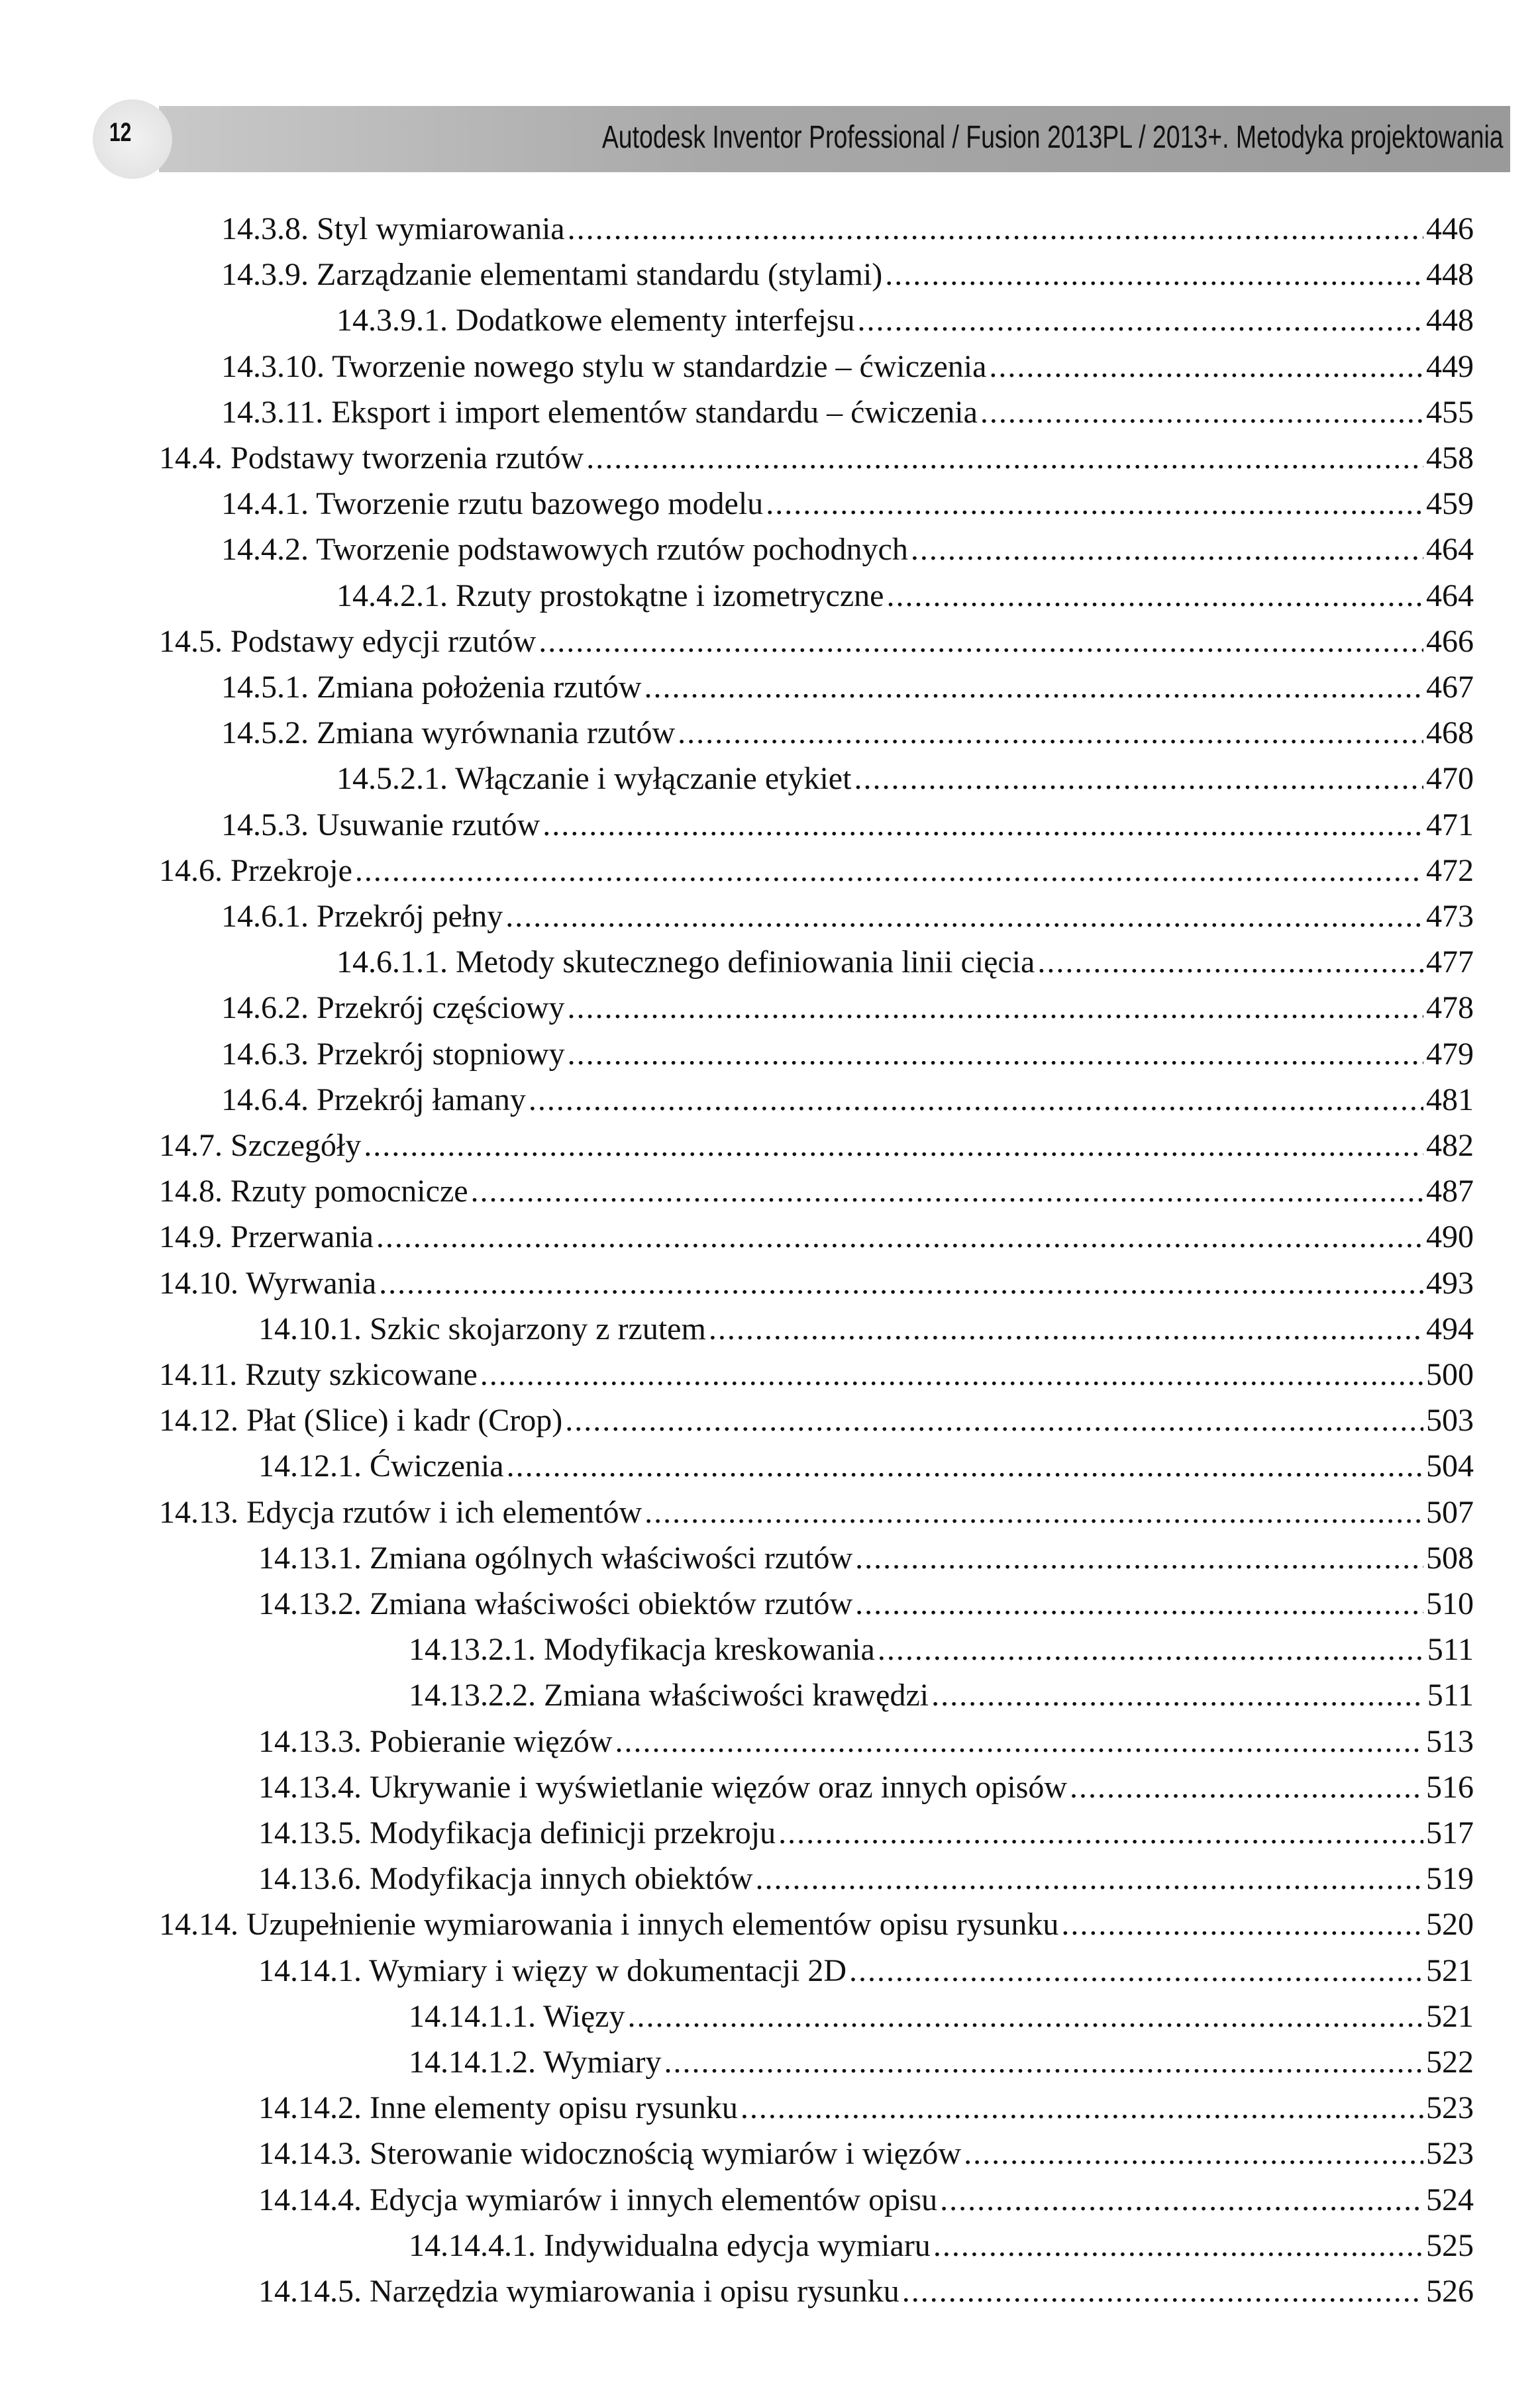  Describe the element at coordinates (448, 733) in the screenshot. I see `toc-entry-title: 14.5.2. Zmiana wyrównania rzutów` at that location.